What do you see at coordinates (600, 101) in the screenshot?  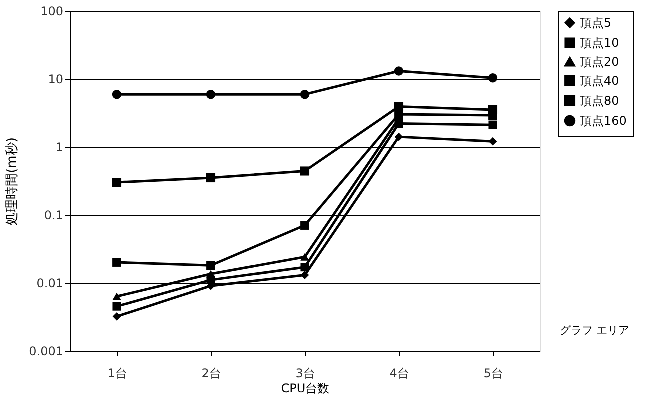 I see `legend-label: 頂点80` at bounding box center [600, 101].